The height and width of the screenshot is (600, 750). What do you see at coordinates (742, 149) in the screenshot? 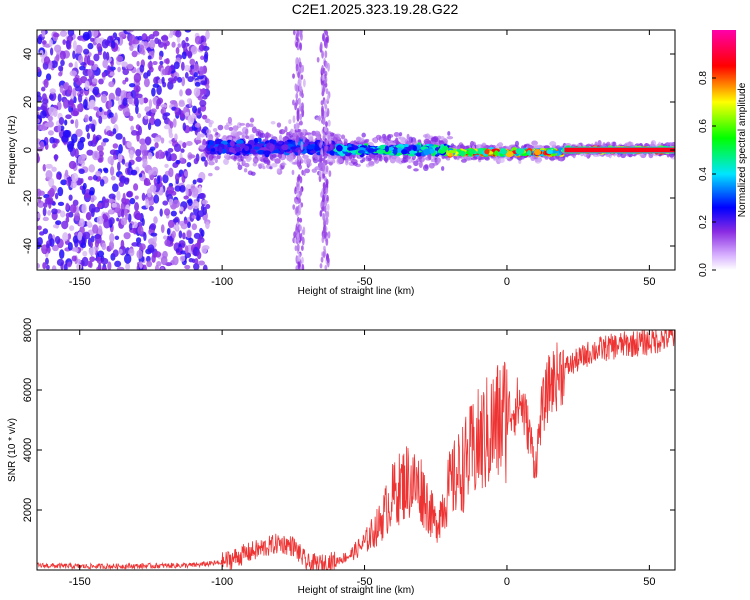
I see `colorbar-label: Normalized spectral amplitude` at bounding box center [742, 149].